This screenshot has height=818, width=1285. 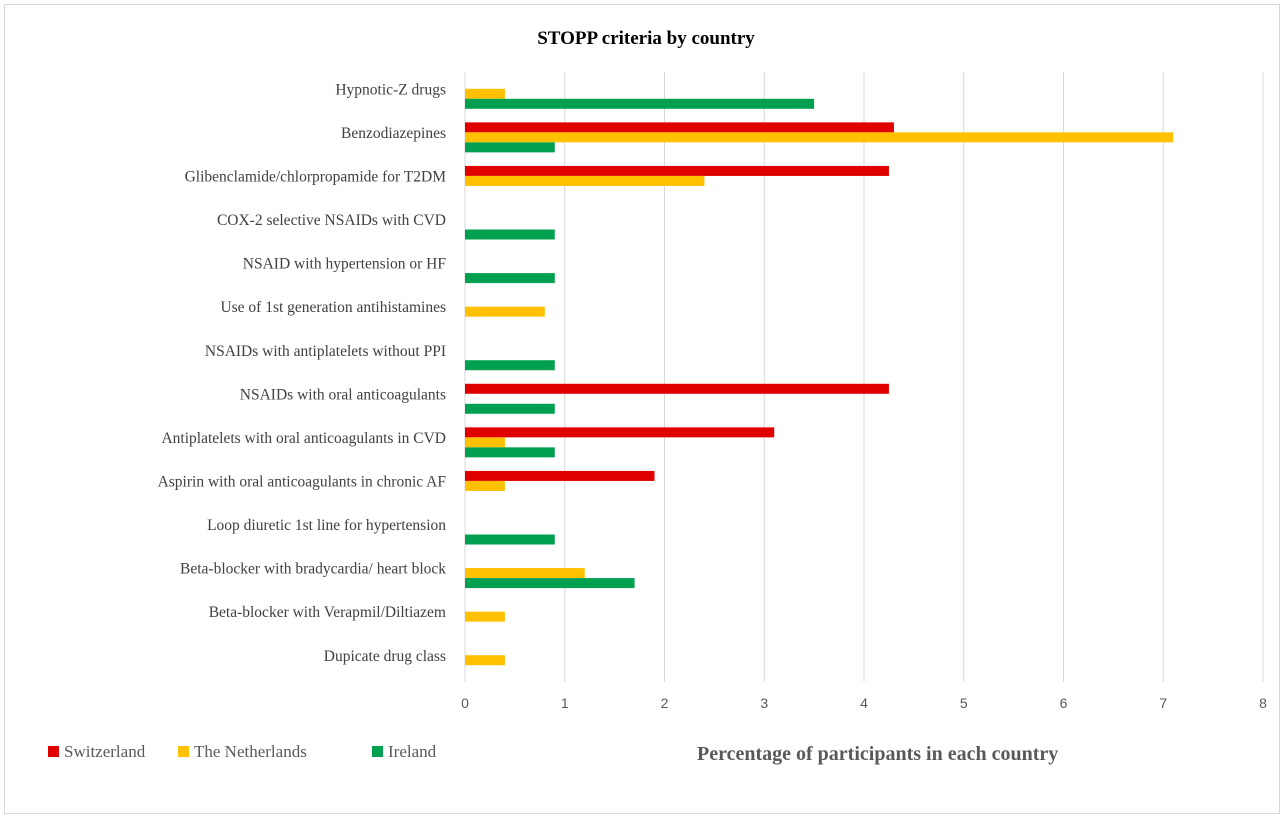 What do you see at coordinates (964, 703) in the screenshot?
I see `x-tick-label: 5` at bounding box center [964, 703].